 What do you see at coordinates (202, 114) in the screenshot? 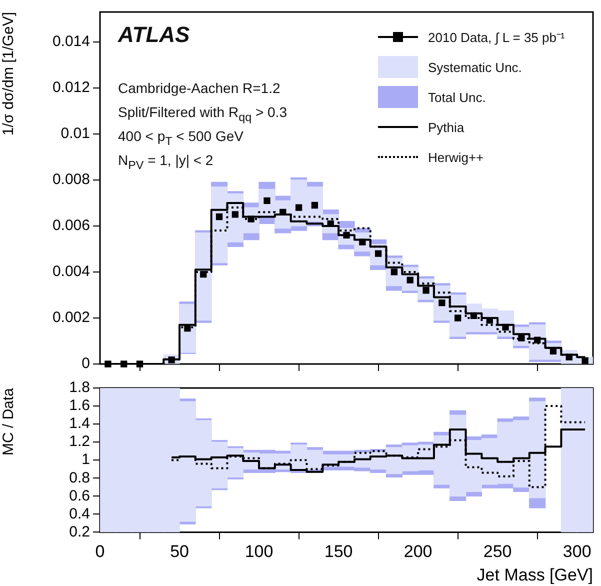
I see `annotation: Split/Filtered with R$_{qq}$ > 0.3` at bounding box center [202, 114].